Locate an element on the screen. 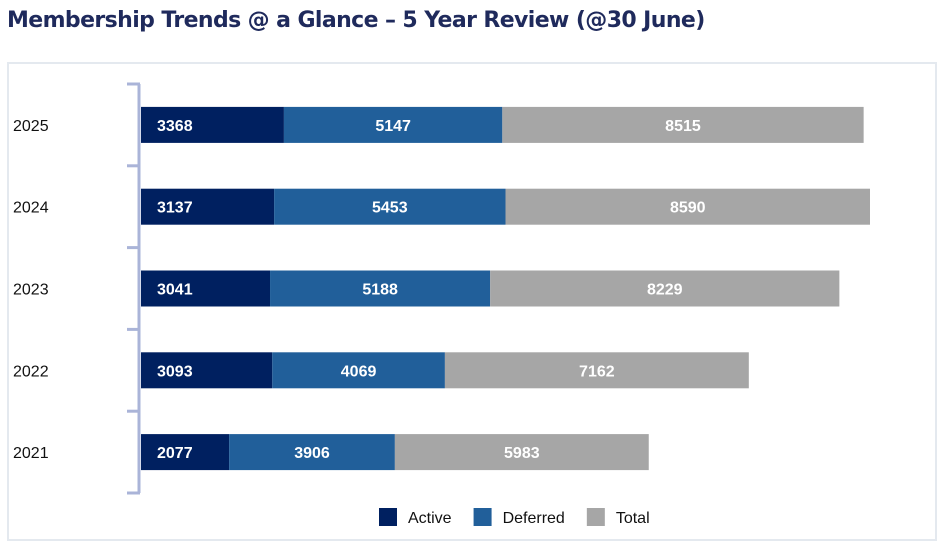 This screenshot has width=946, height=549. bar-total-2022 is located at coordinates (596, 370).